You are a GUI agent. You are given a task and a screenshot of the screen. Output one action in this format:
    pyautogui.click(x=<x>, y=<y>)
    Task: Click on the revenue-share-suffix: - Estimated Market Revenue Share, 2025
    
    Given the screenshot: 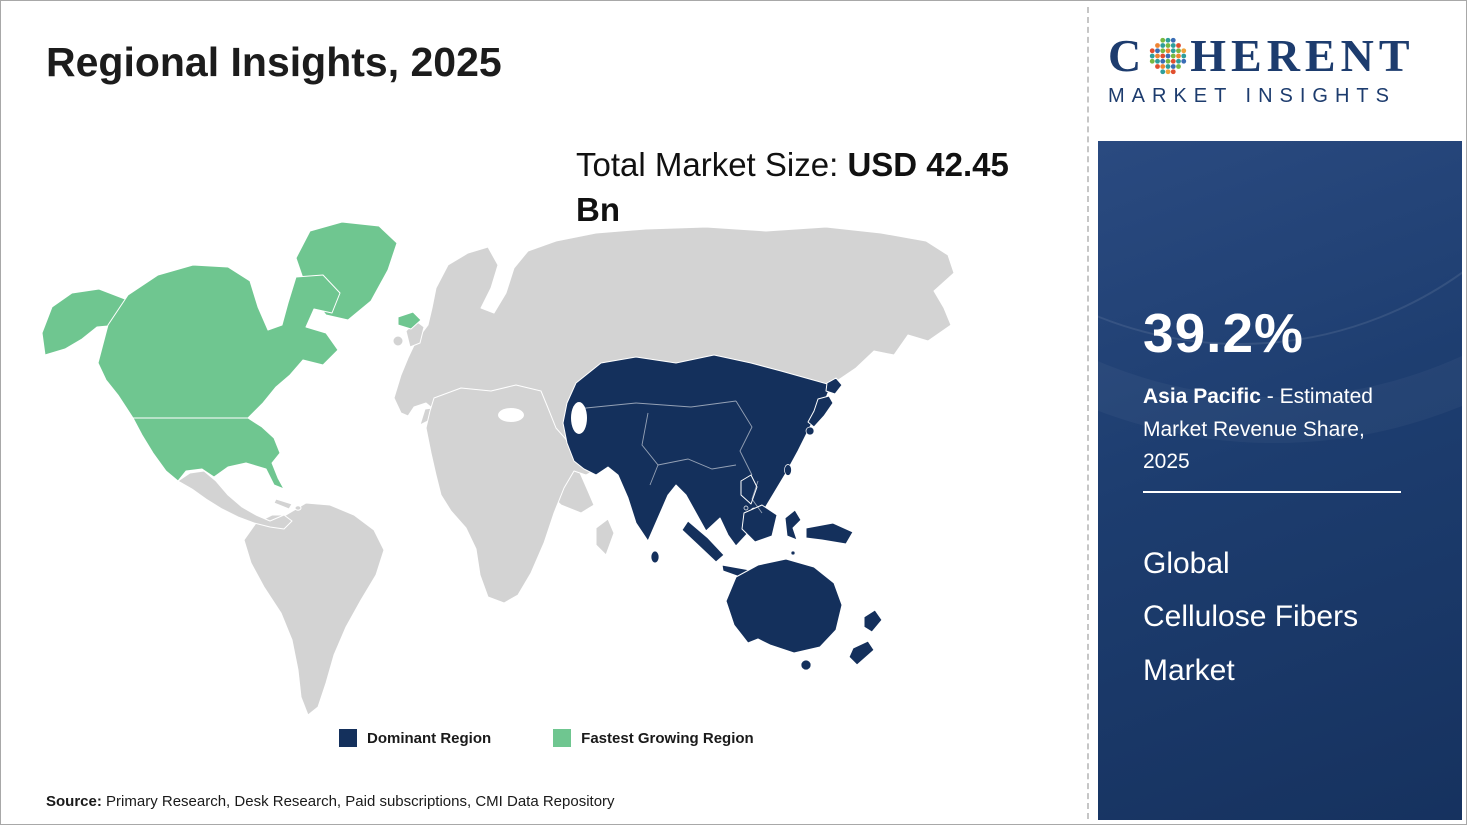 What is the action you would take?
    pyautogui.click(x=1258, y=429)
    